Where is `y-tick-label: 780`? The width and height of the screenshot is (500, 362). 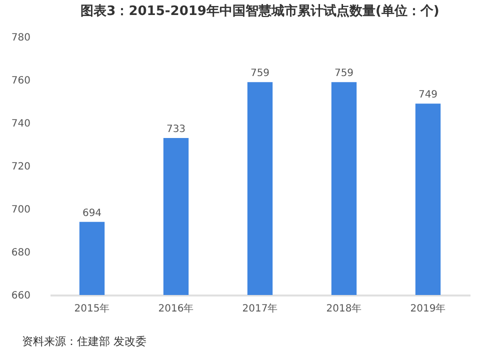
y-tick-label: 780 is located at coordinates (20, 38).